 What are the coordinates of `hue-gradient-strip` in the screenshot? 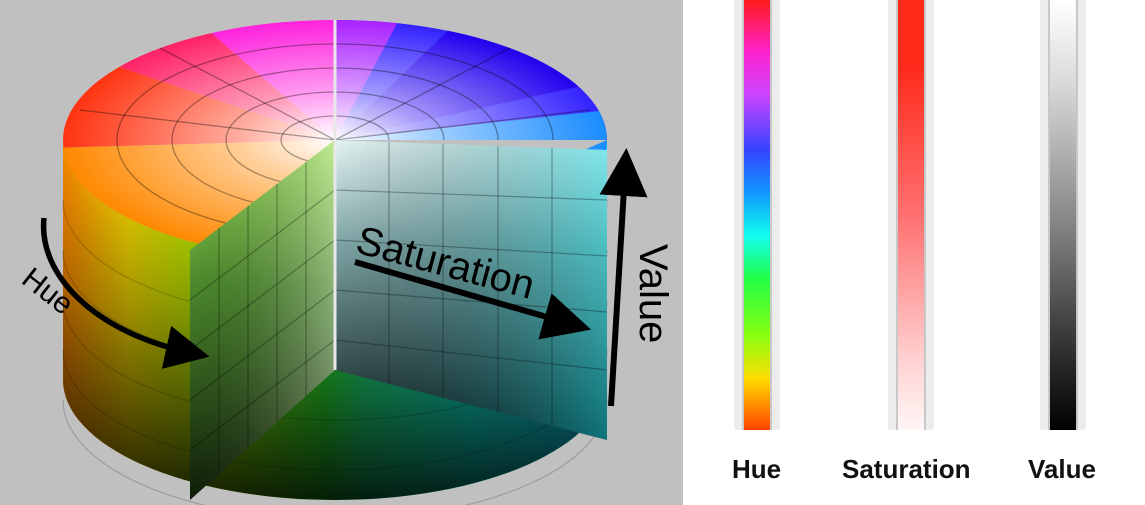 It's located at (757, 215).